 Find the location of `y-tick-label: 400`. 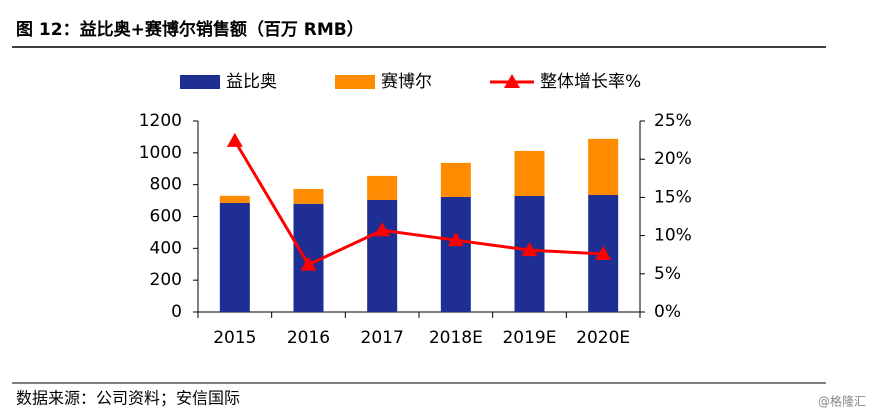

y-tick-label: 400 is located at coordinates (166, 248).